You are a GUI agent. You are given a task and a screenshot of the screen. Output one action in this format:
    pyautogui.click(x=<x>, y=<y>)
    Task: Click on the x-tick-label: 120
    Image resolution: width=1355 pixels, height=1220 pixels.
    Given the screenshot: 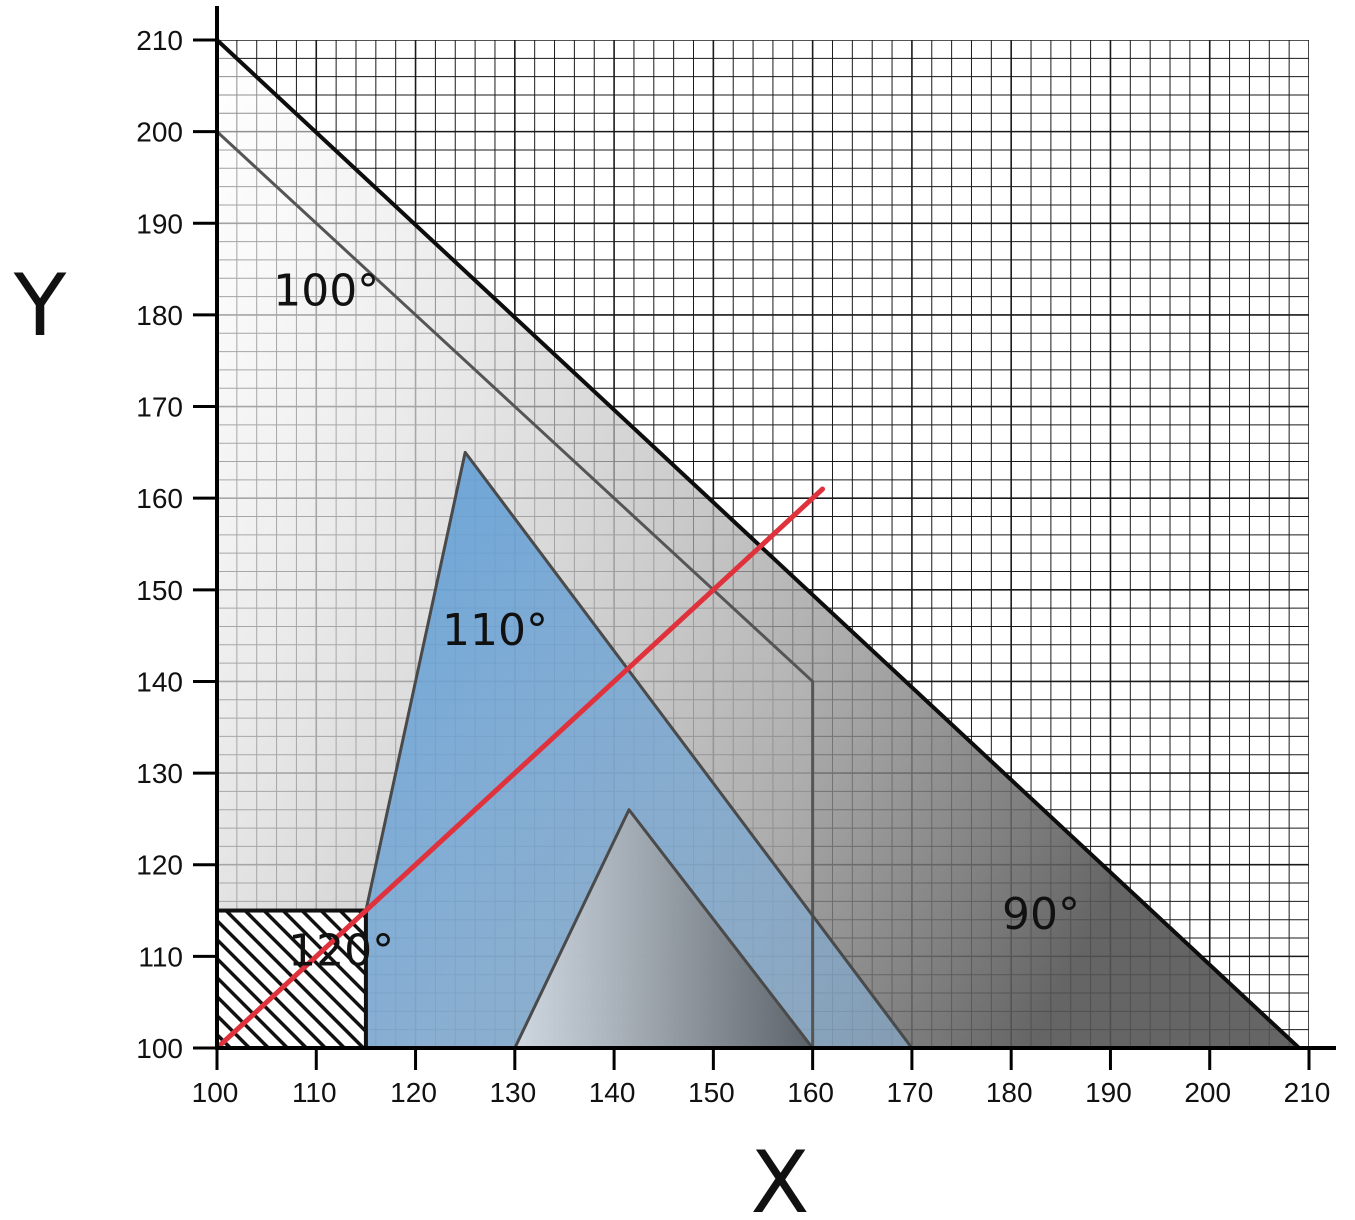 What is the action you would take?
    pyautogui.click(x=413, y=1092)
    